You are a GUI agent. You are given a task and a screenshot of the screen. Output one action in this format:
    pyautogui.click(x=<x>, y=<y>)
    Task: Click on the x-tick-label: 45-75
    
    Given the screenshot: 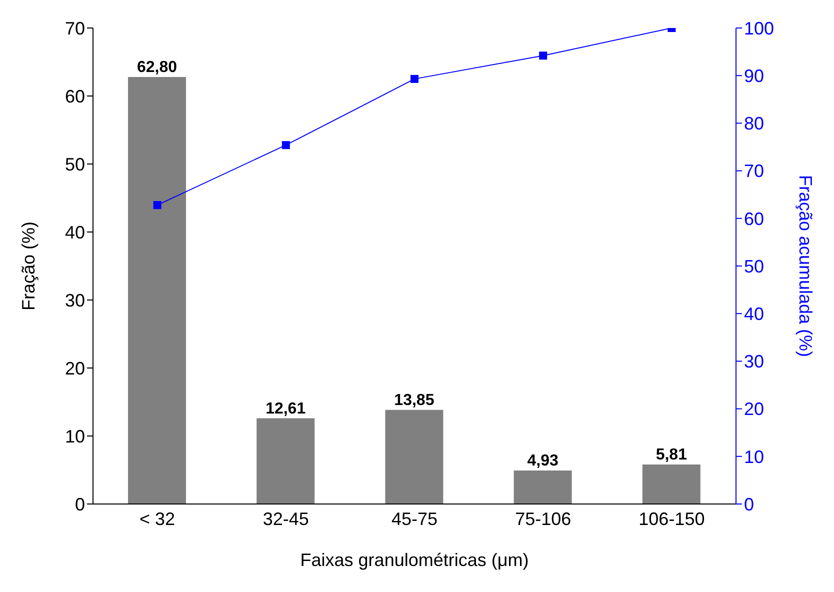 What is the action you would take?
    pyautogui.click(x=414, y=518)
    